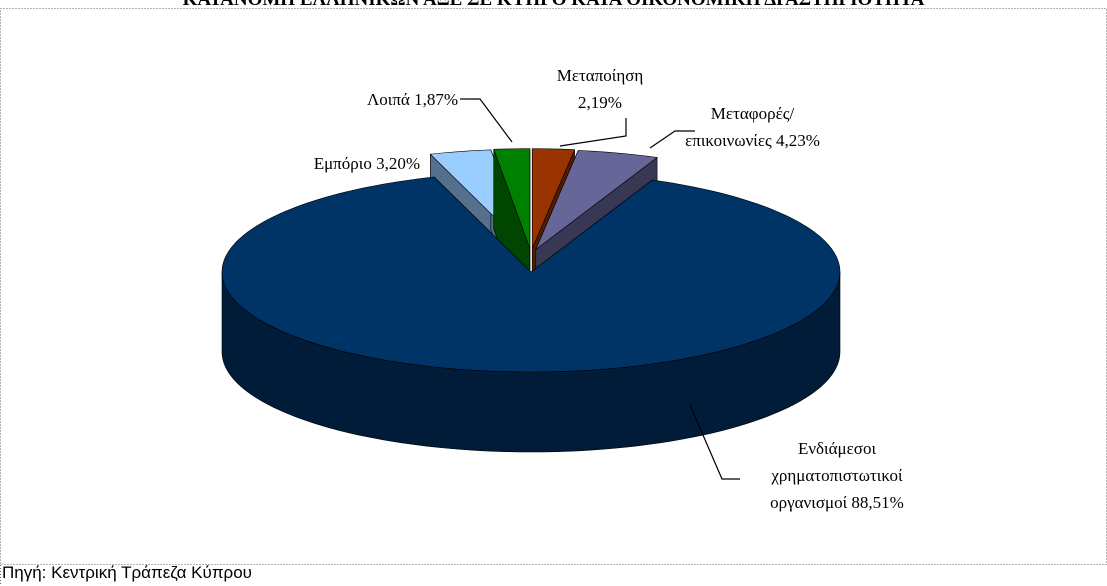  I want to click on slice-label: Λοιπά 1,87%, so click(379, 99).